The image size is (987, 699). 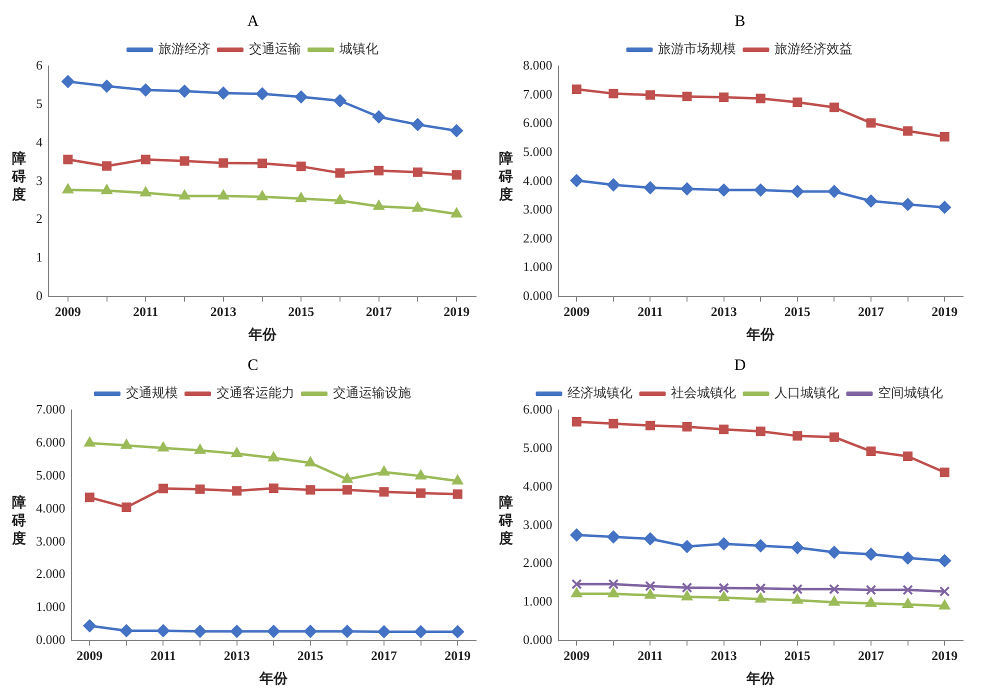 I want to click on x-tick-label: 2013, so click(x=724, y=311).